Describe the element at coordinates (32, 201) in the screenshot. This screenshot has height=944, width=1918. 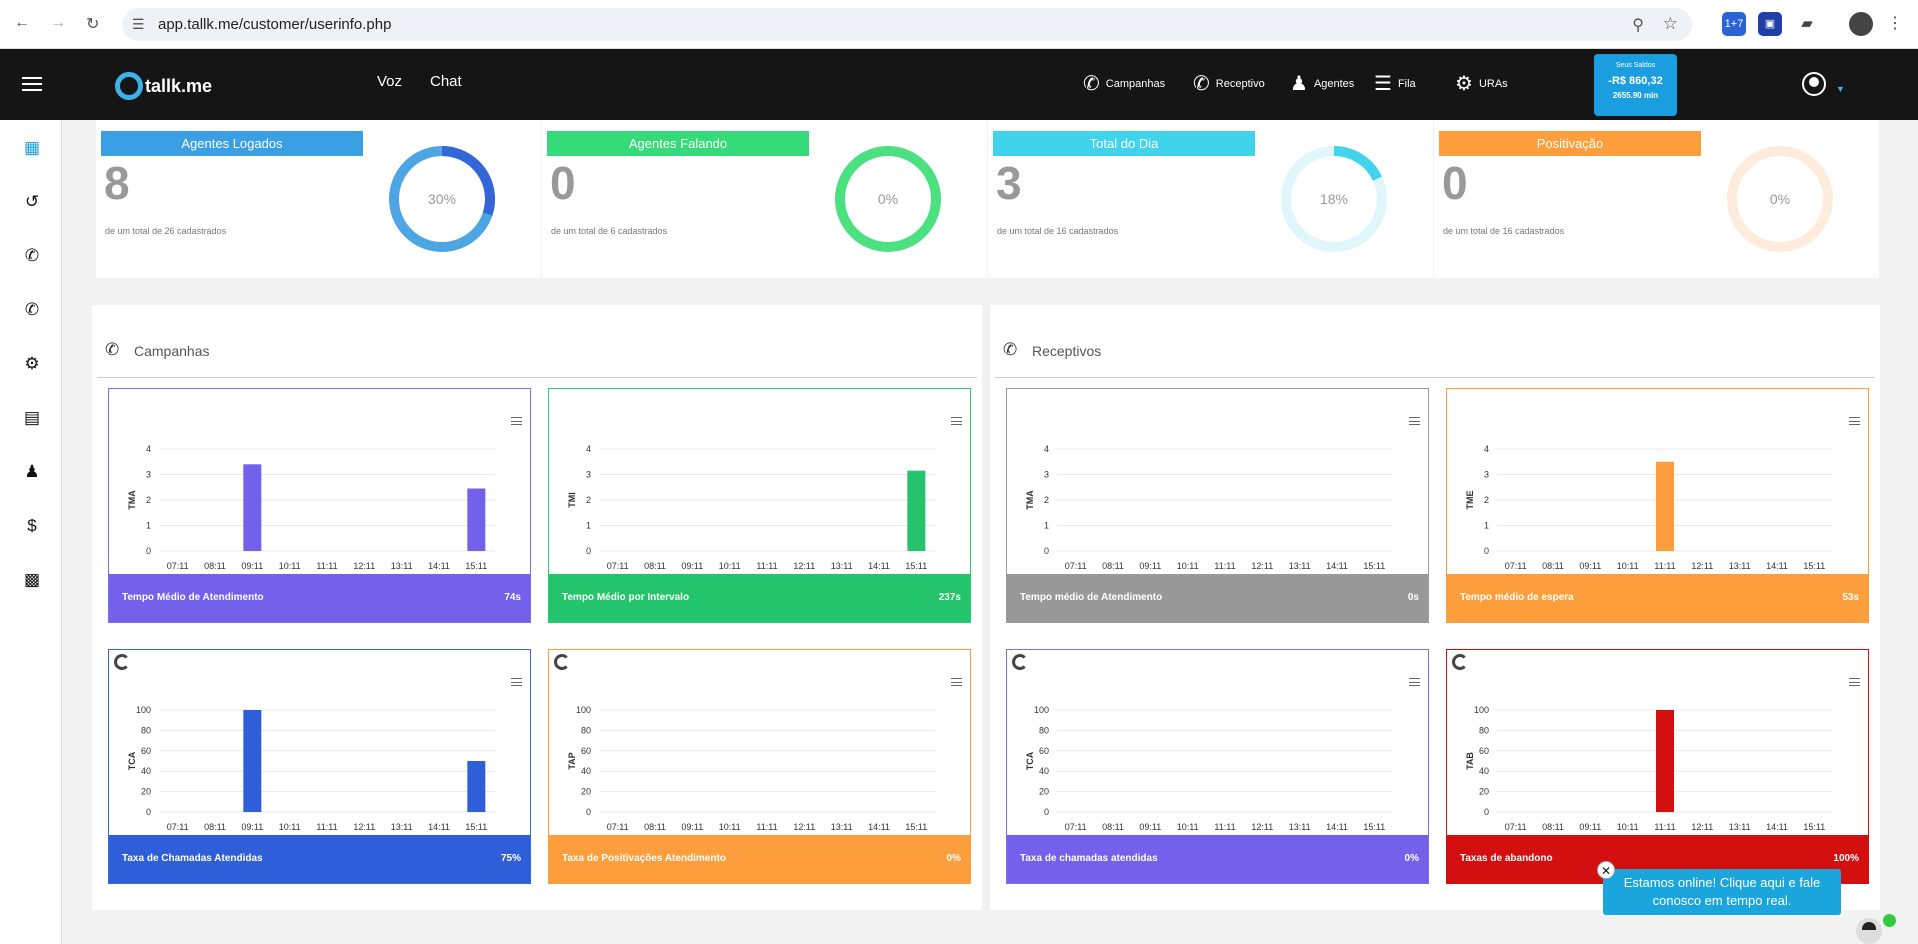
I see `sidebar-history-icon: ↺` at that location.